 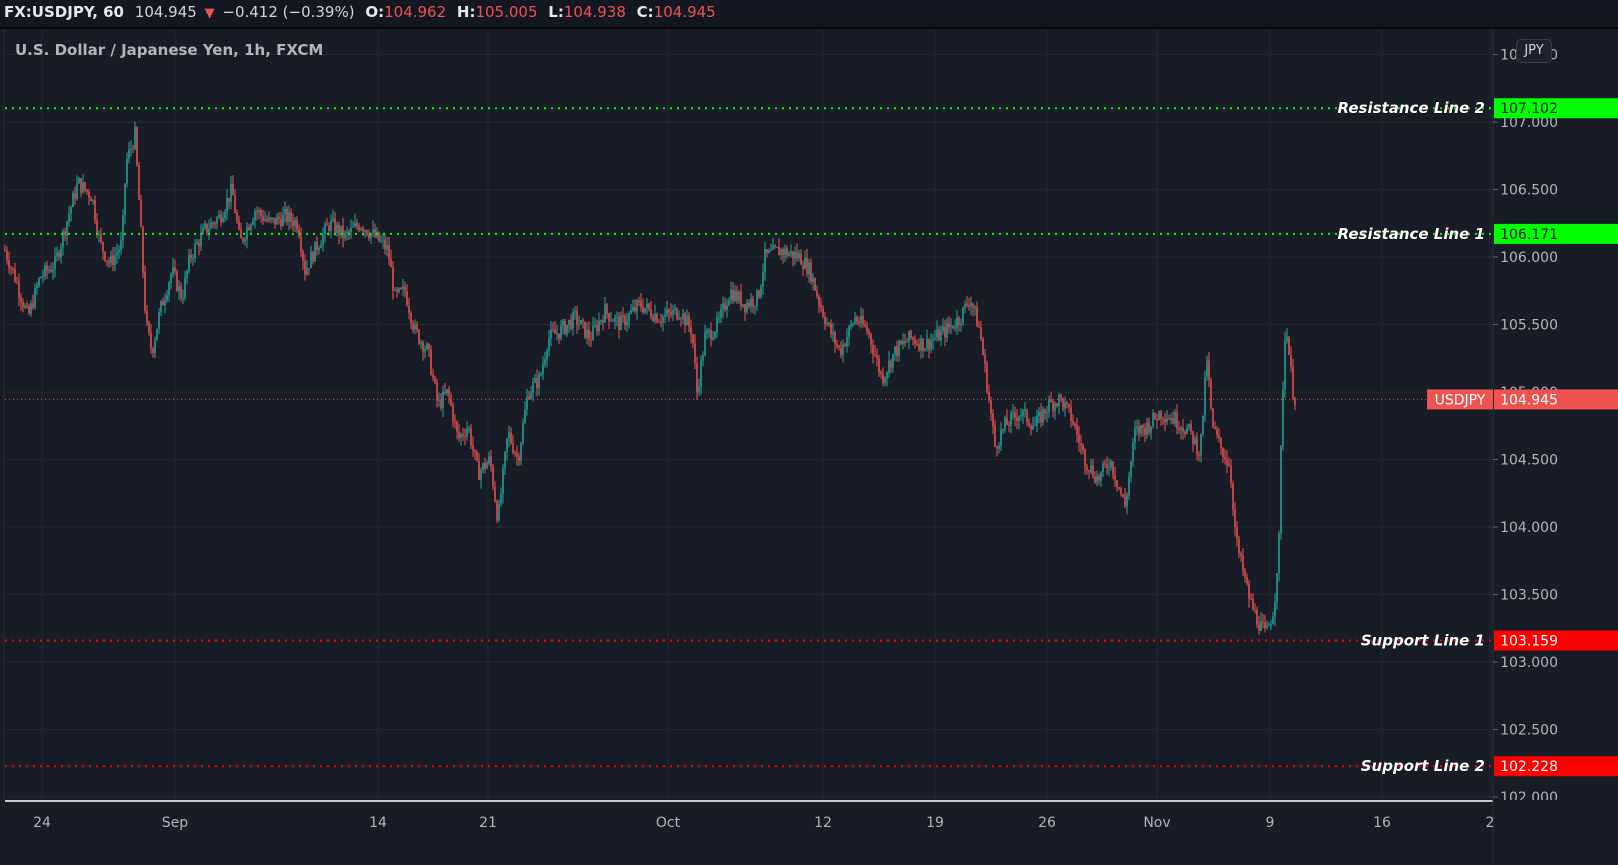 I want to click on time-axis-label: Sep, so click(x=175, y=823).